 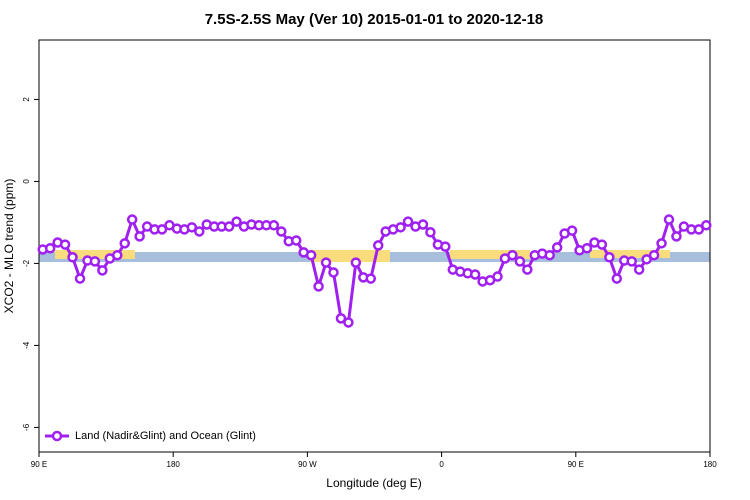 I want to click on y-axis-label: XCO2 - MLO trend (ppm), so click(x=9, y=246).